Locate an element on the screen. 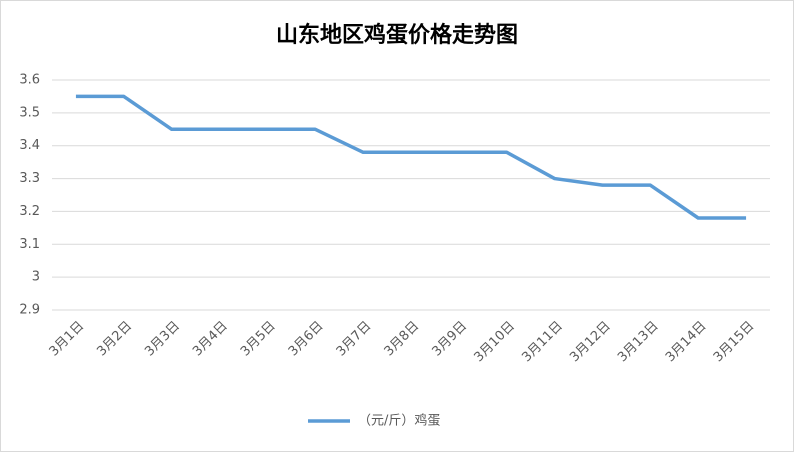  chart-title: 山东地区鸡蛋价格走势图 is located at coordinates (397, 35).